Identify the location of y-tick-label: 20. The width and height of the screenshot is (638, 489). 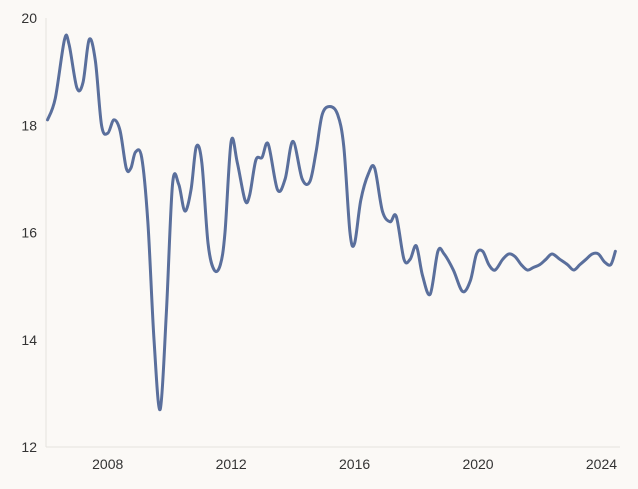
(29, 18).